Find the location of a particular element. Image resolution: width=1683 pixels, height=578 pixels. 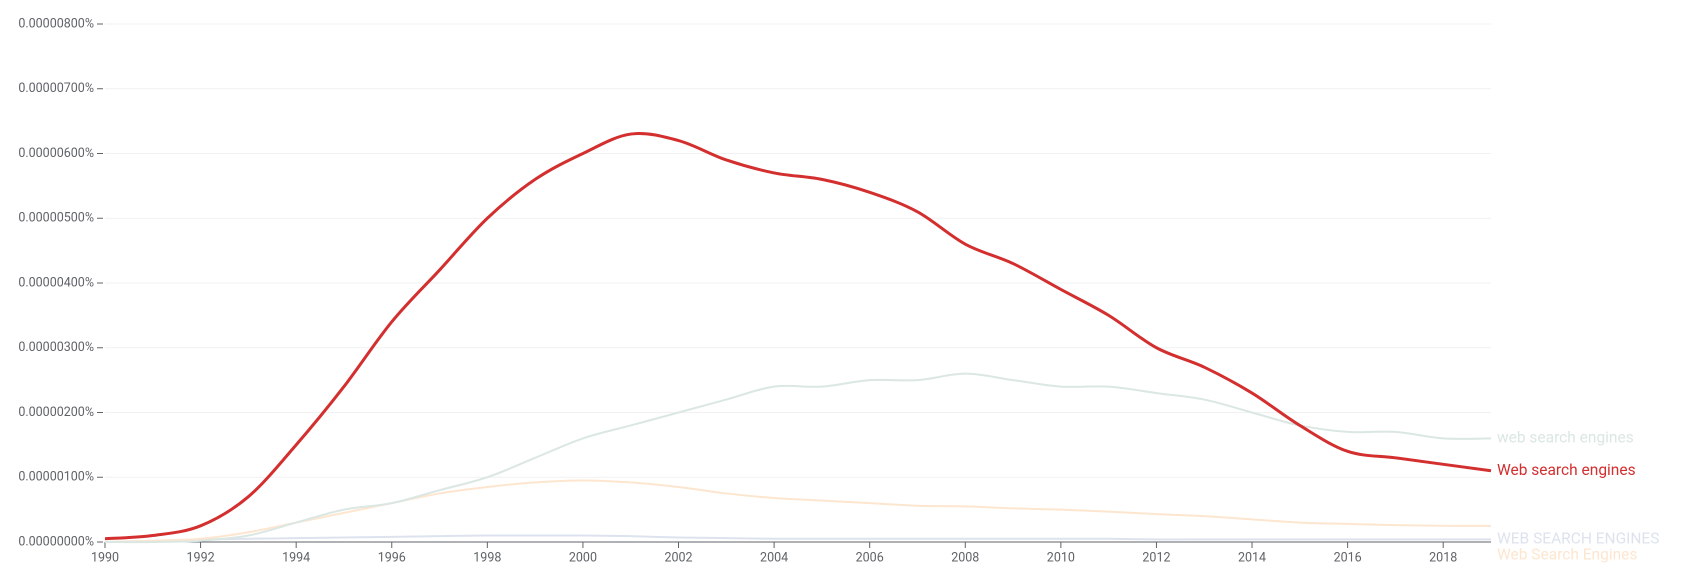

x-tick-label: 1990 is located at coordinates (105, 557).